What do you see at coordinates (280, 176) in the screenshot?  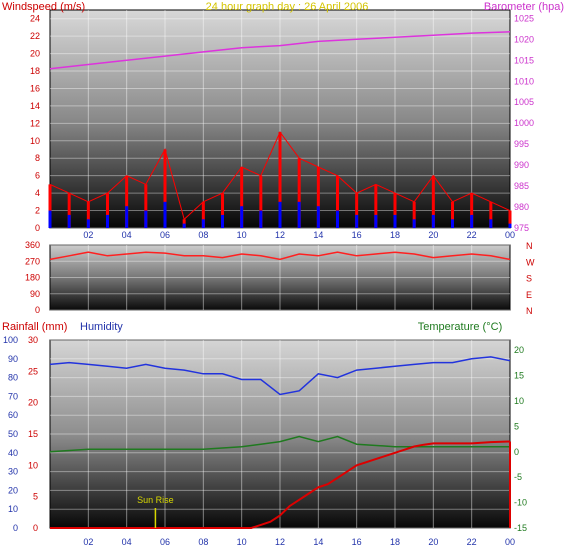 I see `windspeed-gust-line` at bounding box center [280, 176].